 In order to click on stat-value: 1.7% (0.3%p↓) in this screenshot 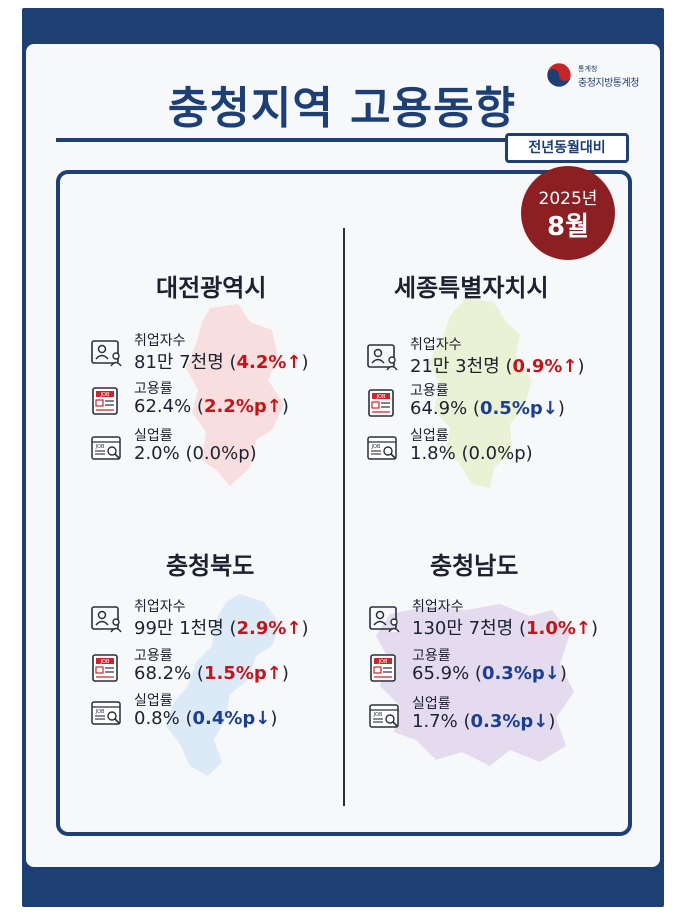, I will do `click(484, 721)`.